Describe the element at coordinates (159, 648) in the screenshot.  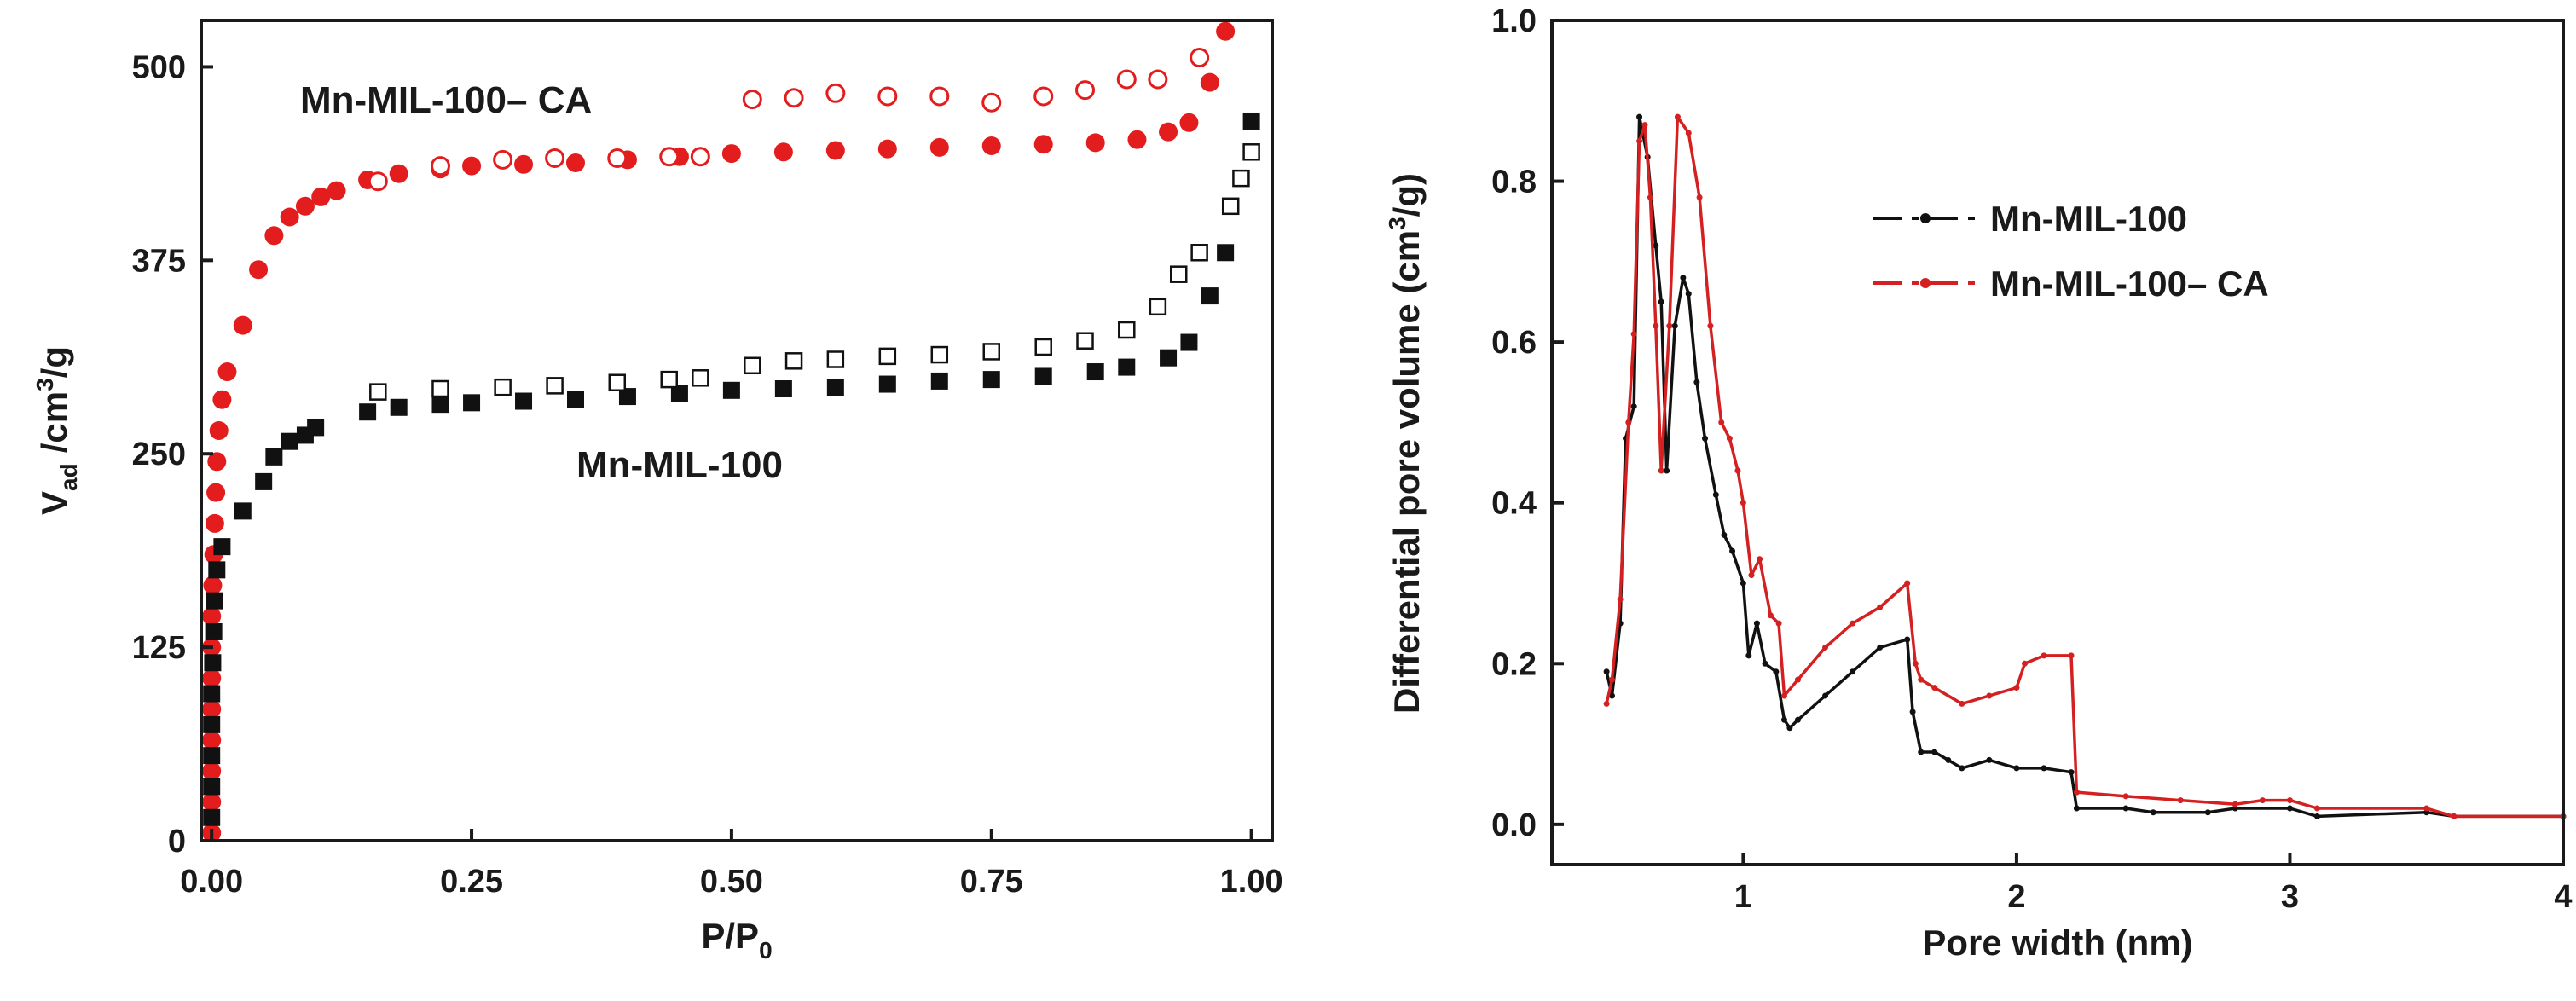
I see `left-y-tick-label-1: 125` at that location.